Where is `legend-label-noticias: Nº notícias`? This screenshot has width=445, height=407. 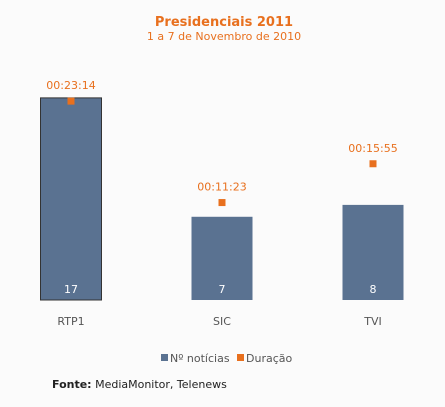 legend-label-noticias: Nº notícias is located at coordinates (200, 358).